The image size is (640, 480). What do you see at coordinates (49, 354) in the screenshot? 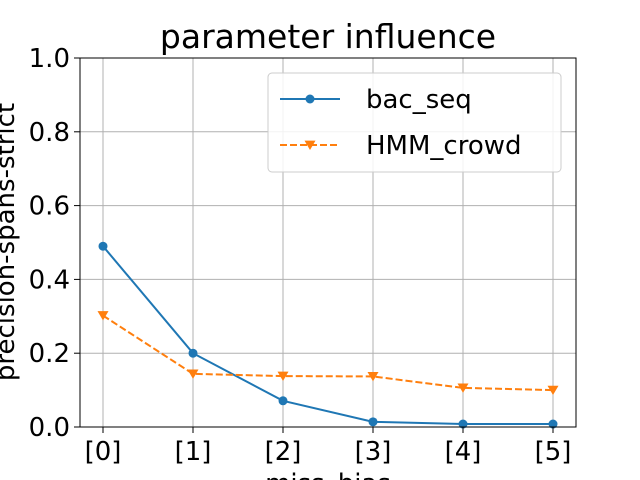
I see `y-tick-label: 0.2` at bounding box center [49, 354].